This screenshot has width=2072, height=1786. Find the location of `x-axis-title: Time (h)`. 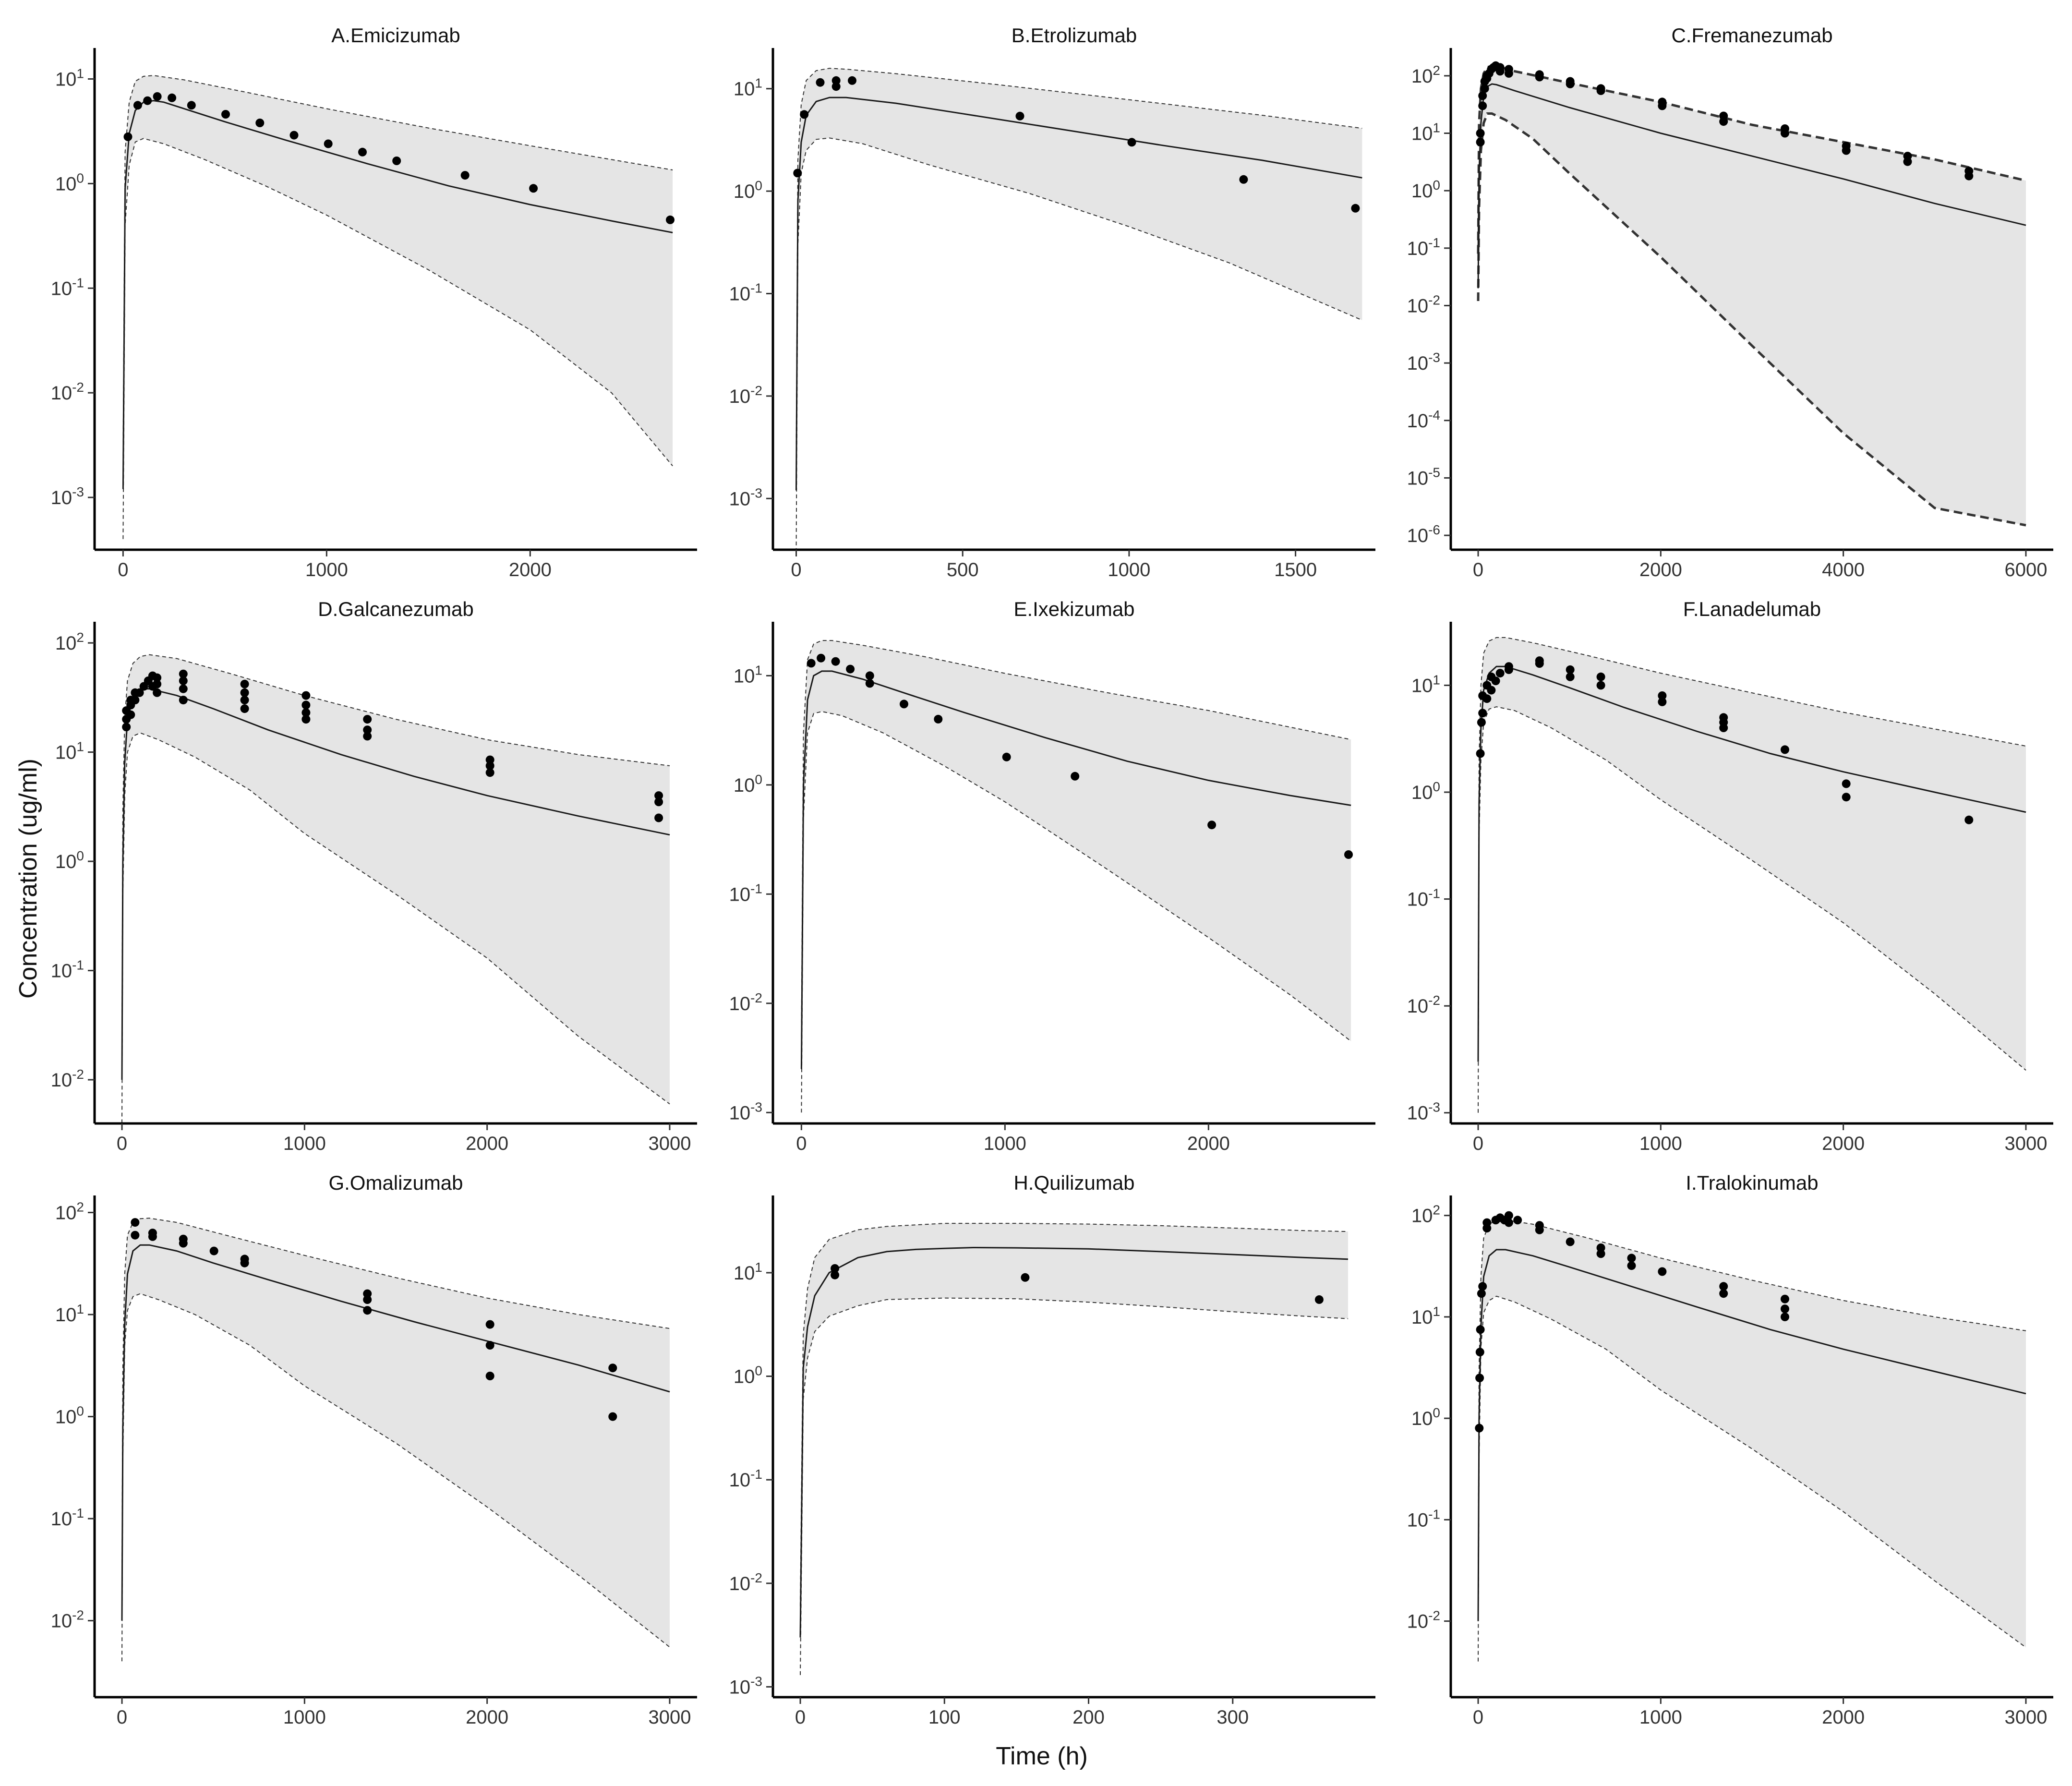

x-axis-title: Time (h) is located at coordinates (1042, 1756).